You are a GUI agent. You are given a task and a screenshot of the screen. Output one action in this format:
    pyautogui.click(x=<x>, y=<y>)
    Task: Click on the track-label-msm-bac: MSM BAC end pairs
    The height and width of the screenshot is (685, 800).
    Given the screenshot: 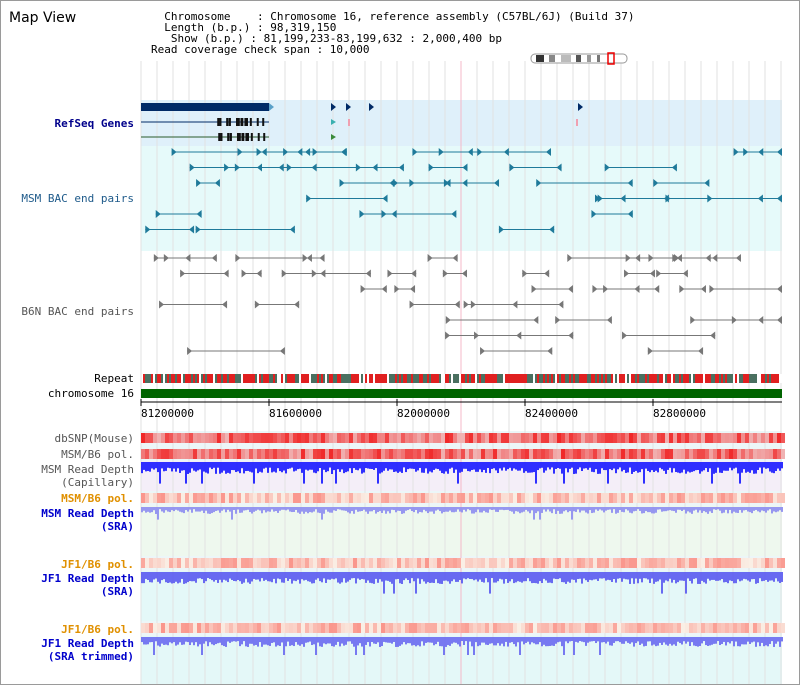 What is the action you would take?
    pyautogui.click(x=77, y=198)
    